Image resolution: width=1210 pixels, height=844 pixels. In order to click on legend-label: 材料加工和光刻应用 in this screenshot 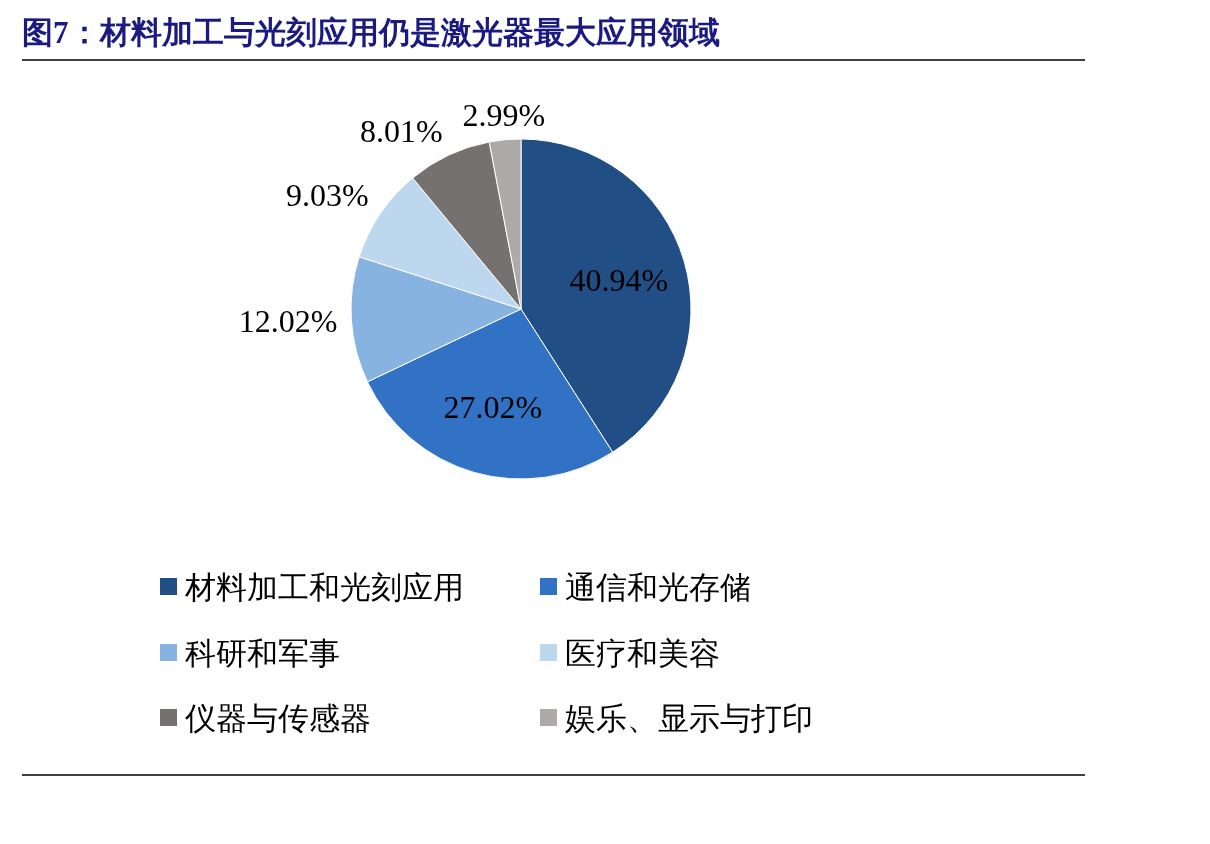, I will do `click(324, 587)`.